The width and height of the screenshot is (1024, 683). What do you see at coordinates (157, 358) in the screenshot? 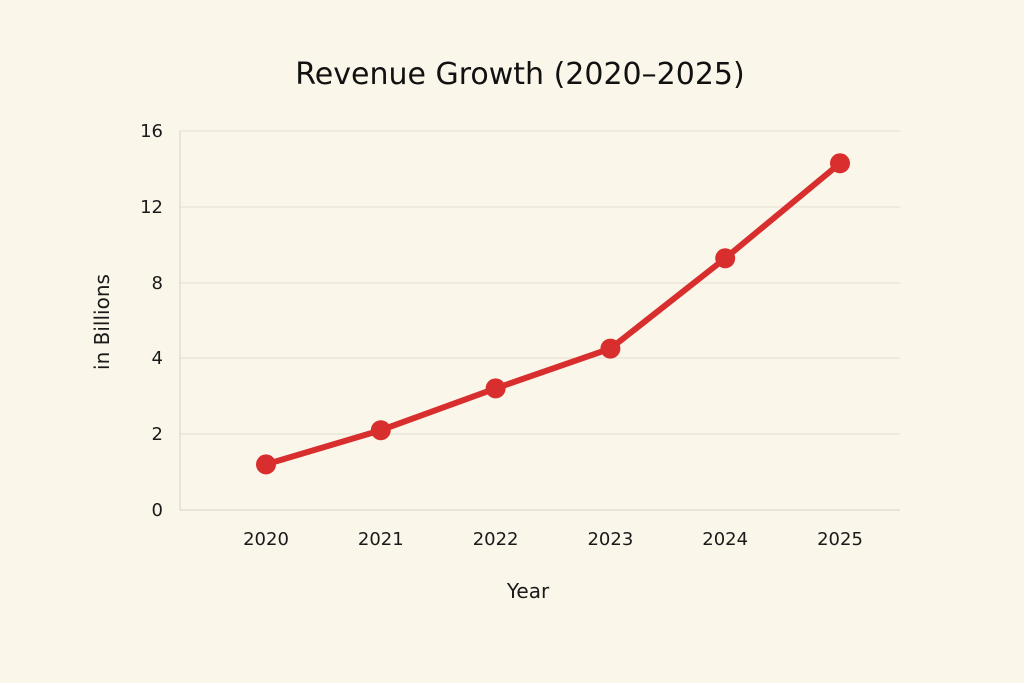
I see `y-tick-label: 4` at bounding box center [157, 358].